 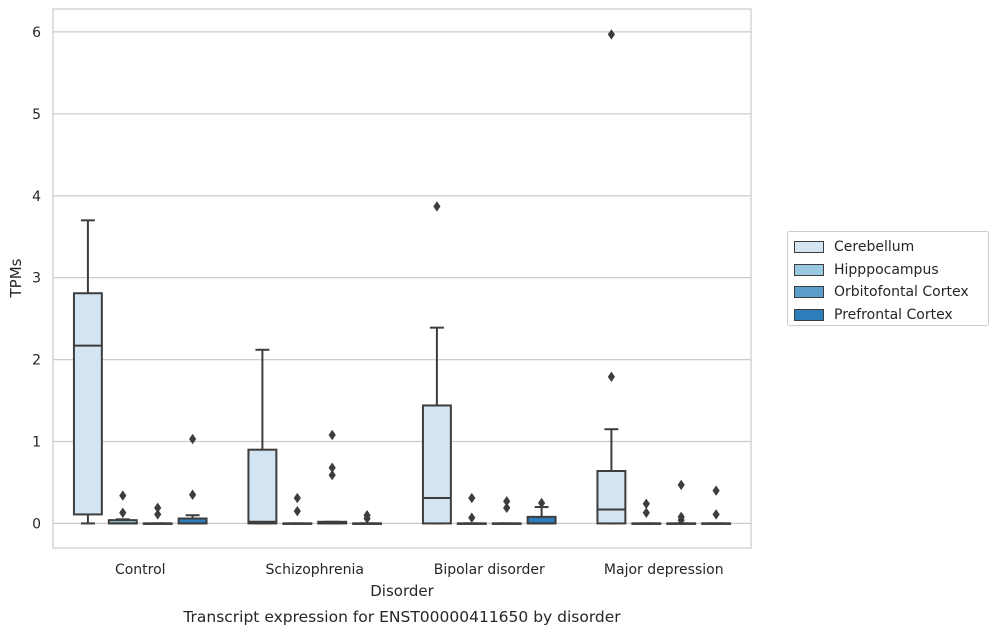 I want to click on legend-item-cerebellum: Cerebellum, so click(x=891, y=247).